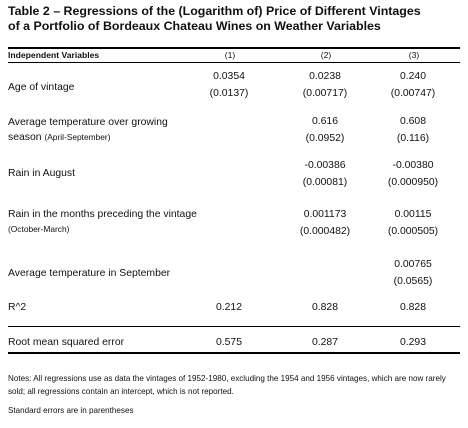 This screenshot has width=468, height=428. Describe the element at coordinates (17, 307) in the screenshot. I see `r2-label: R^2` at that location.